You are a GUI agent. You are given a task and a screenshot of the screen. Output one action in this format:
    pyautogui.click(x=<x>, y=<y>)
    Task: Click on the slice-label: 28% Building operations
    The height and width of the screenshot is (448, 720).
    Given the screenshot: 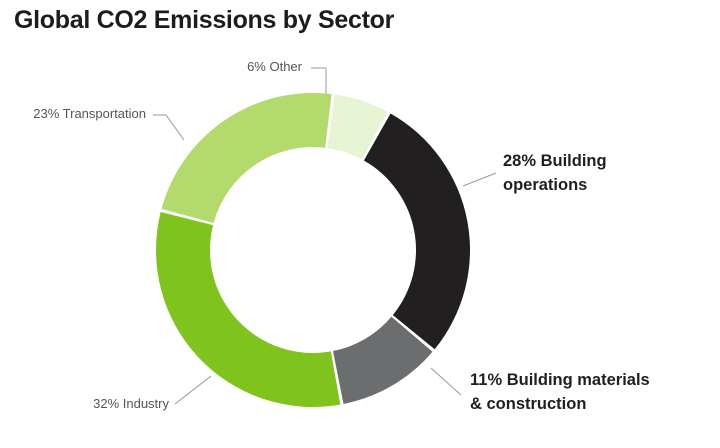 What is the action you would take?
    pyautogui.click(x=555, y=173)
    